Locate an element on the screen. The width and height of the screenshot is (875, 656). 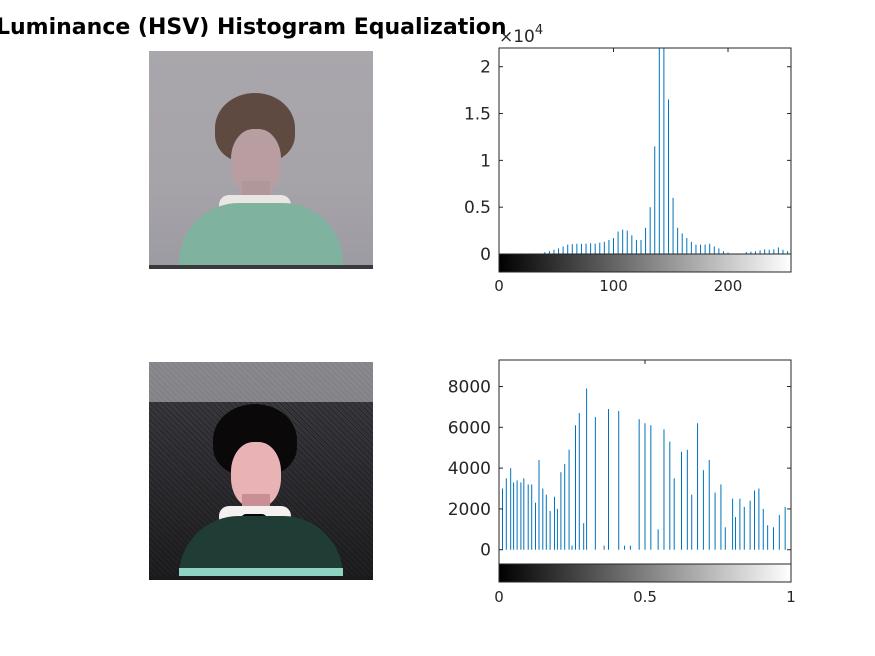
histogram-original-axes-box is located at coordinates (645, 160).